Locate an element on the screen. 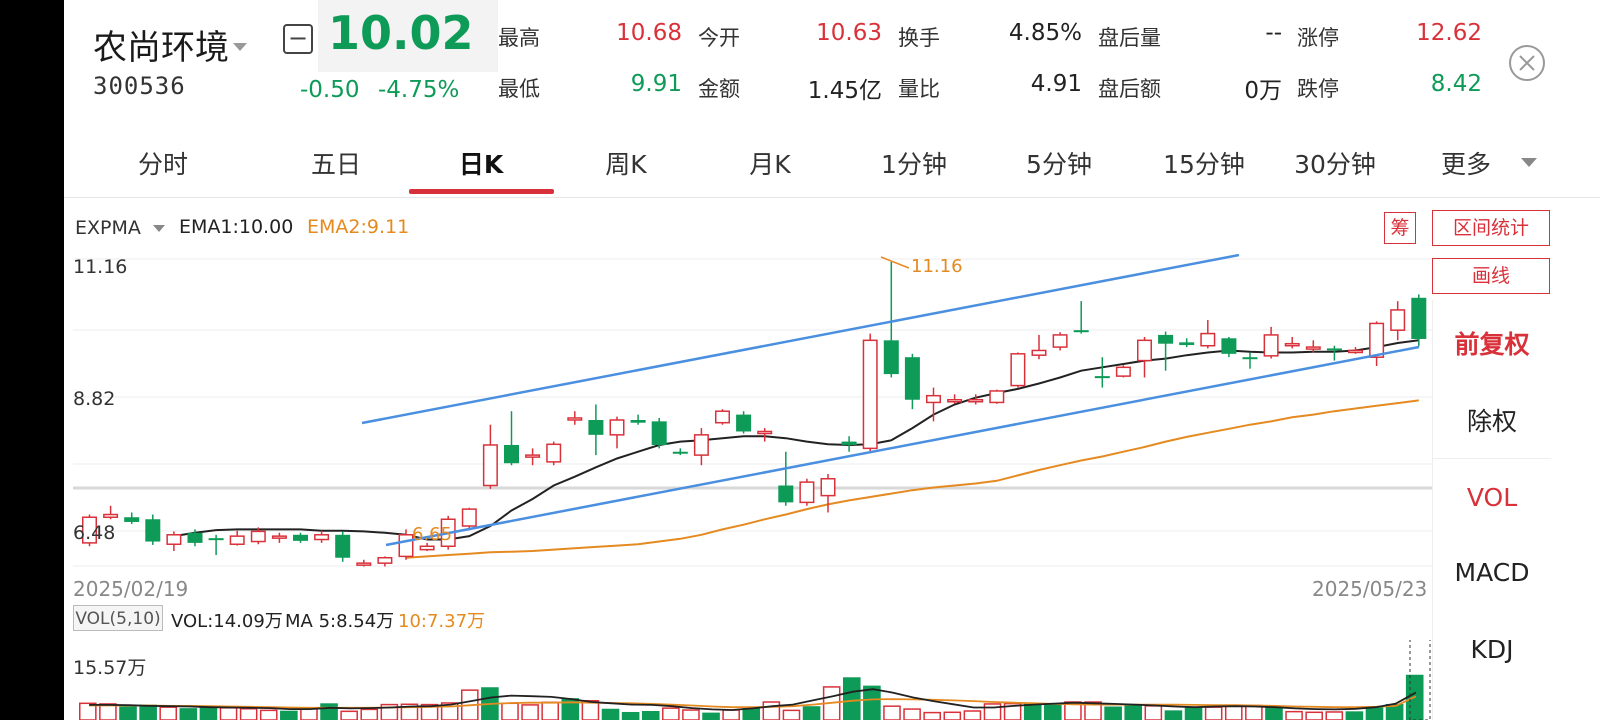 This screenshot has width=1600, height=720. tab-2: 日K is located at coordinates (481, 164).